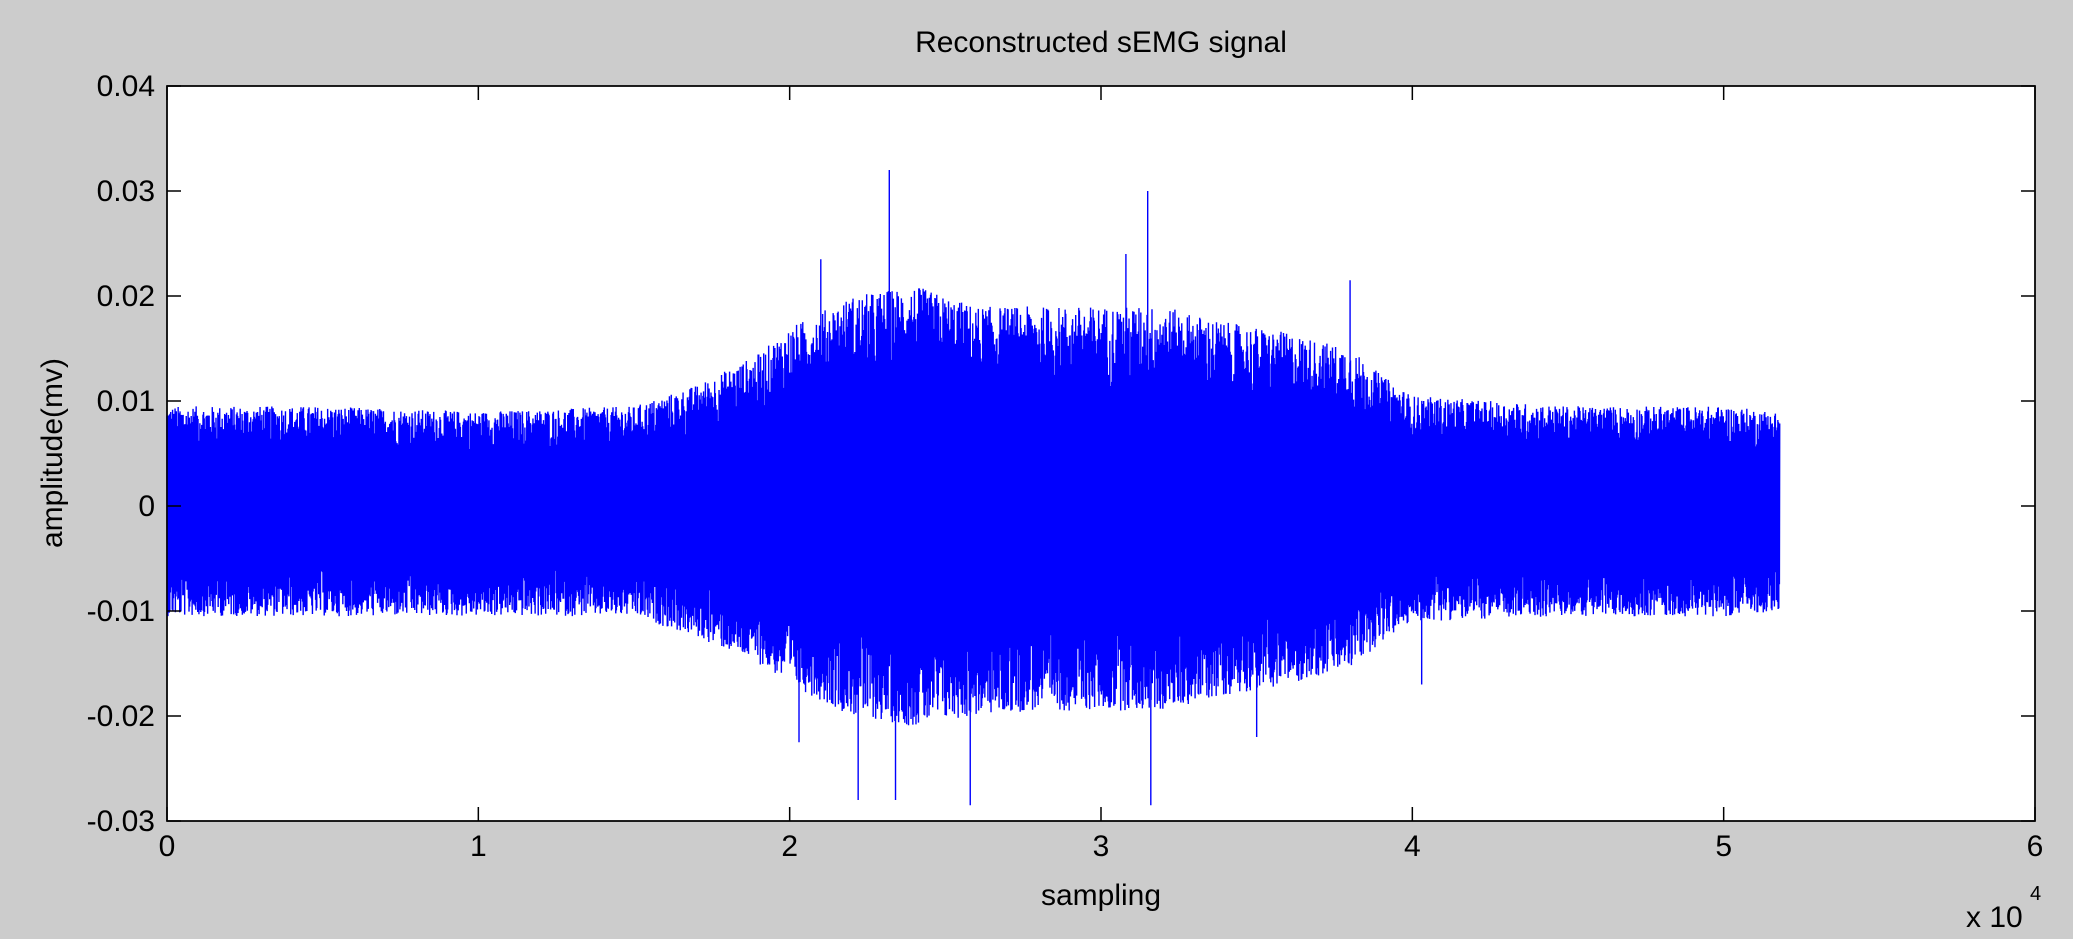  I want to click on y-tick-label: -0.03, so click(121, 821).